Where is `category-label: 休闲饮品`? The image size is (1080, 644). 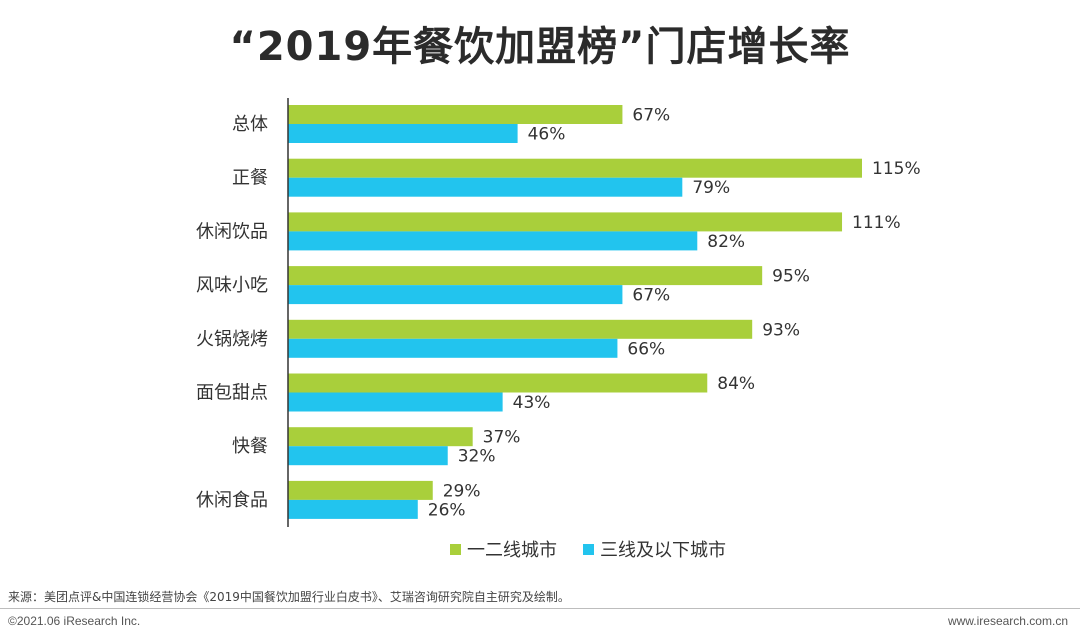 category-label: 休闲饮品 is located at coordinates (232, 231).